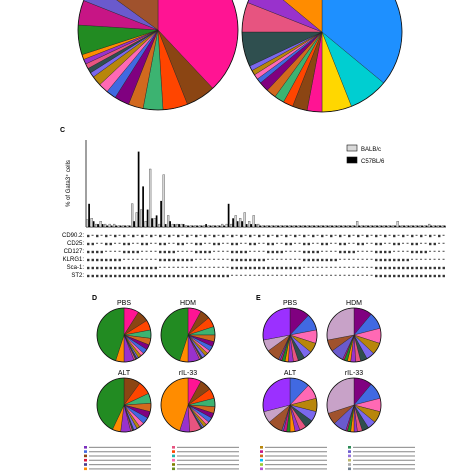 This screenshot has width=474, height=474. Describe the element at coordinates (322, 56) in the screenshot. I see `pie-outline` at that location.